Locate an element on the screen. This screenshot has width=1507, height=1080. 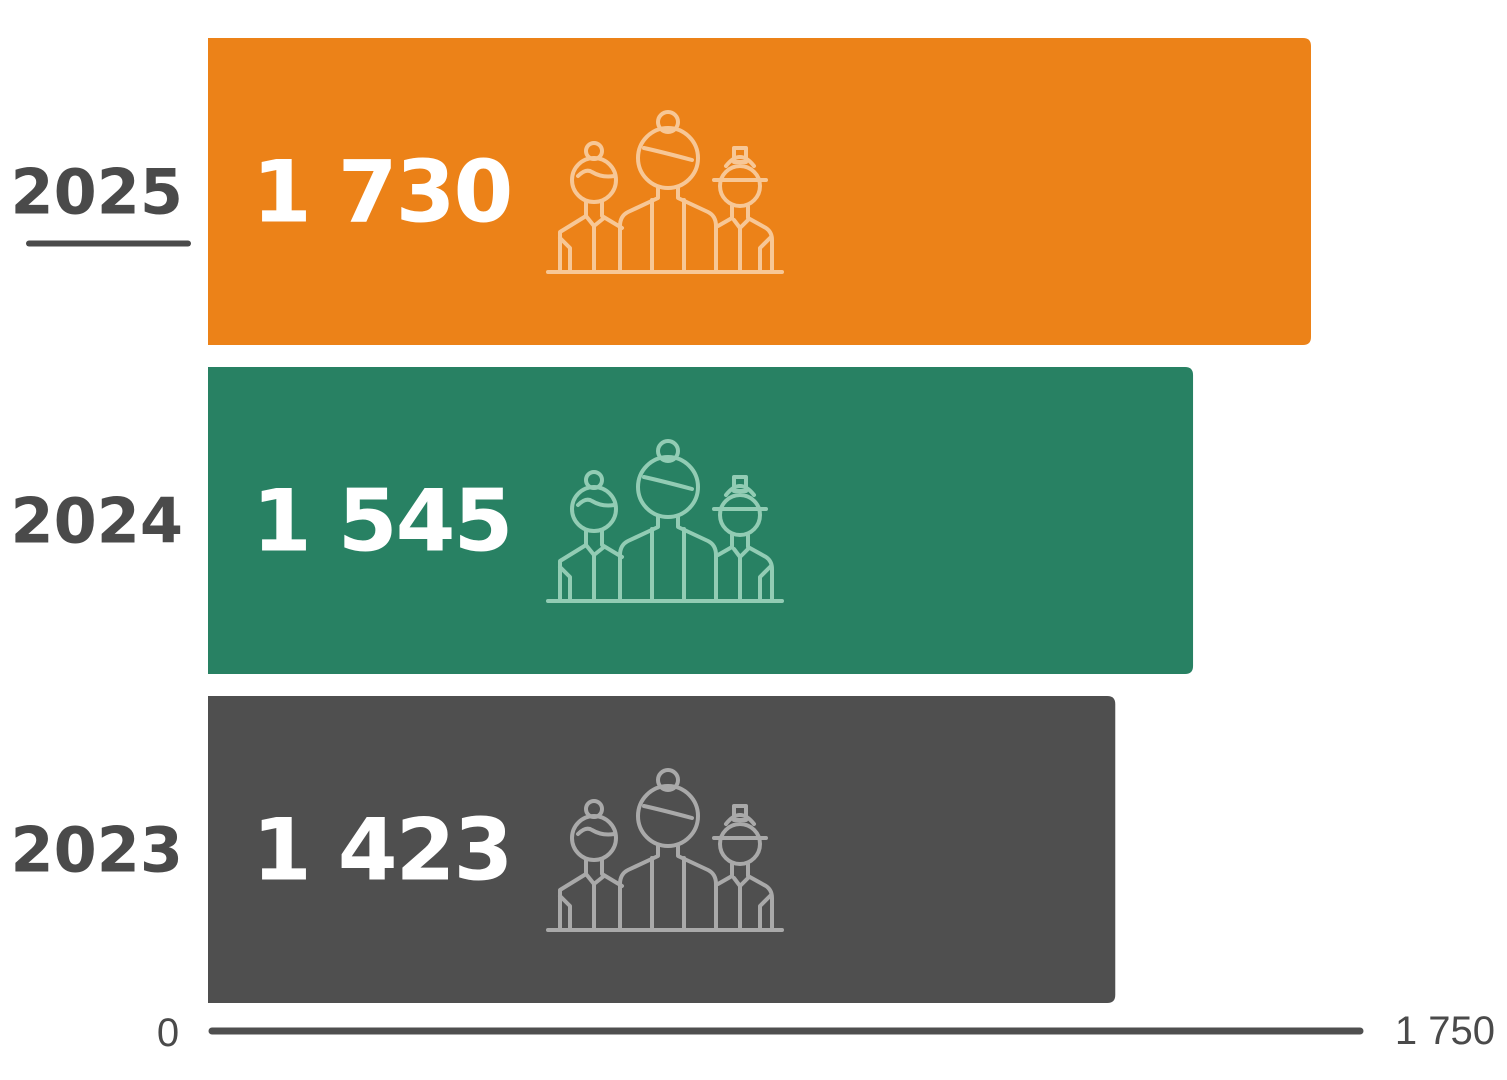
category-label-2024: 2024 is located at coordinates (96, 521).